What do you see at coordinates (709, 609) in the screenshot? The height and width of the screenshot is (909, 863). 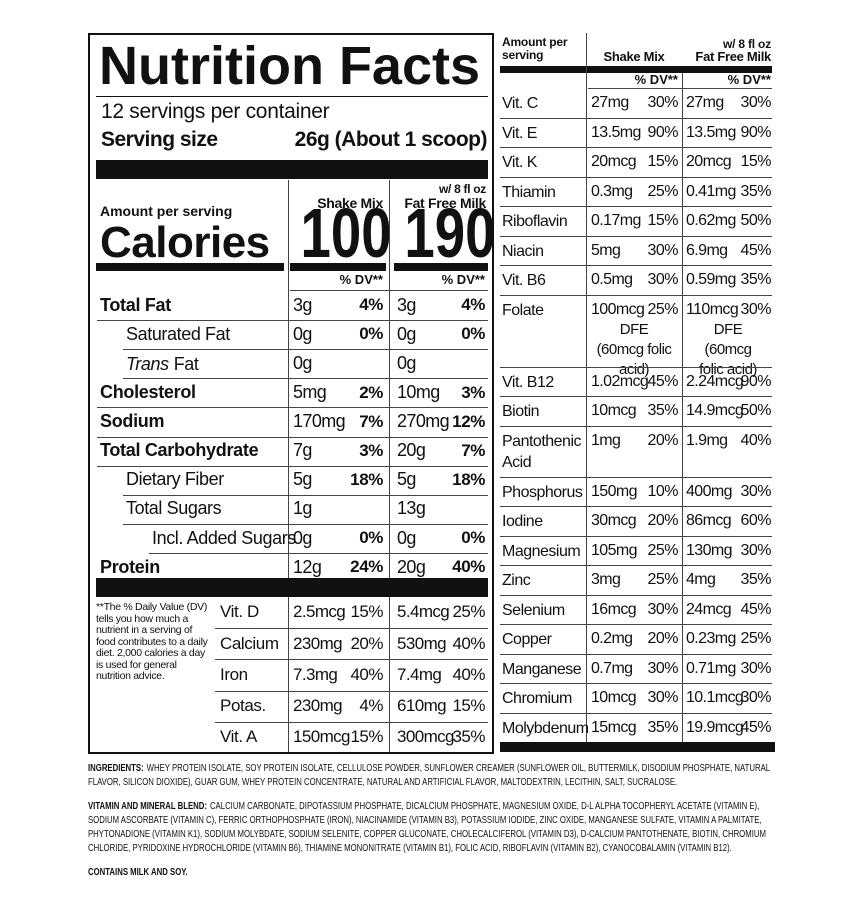 I see `amount: 24mcg` at bounding box center [709, 609].